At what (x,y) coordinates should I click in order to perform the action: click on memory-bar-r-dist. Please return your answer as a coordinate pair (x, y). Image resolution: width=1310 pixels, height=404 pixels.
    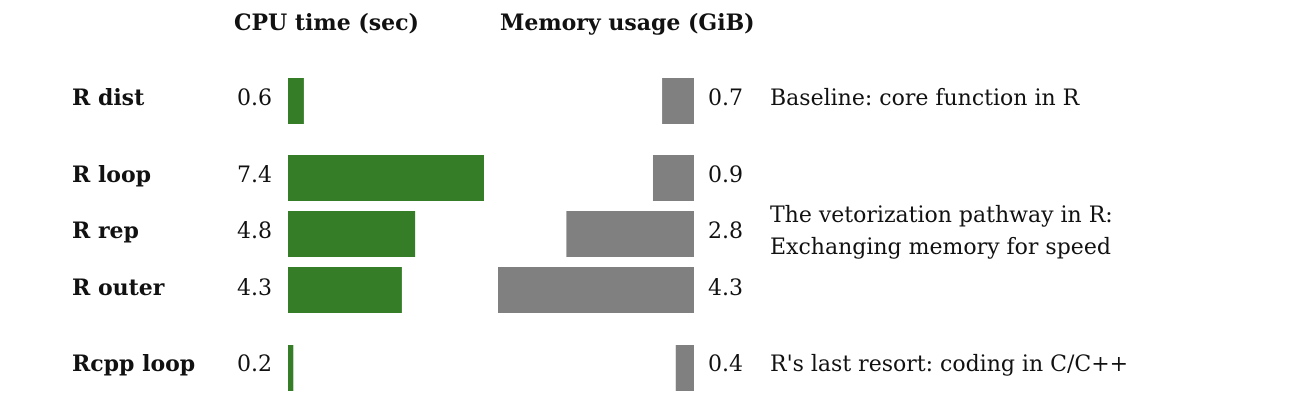
    Looking at the image, I should click on (678, 101).